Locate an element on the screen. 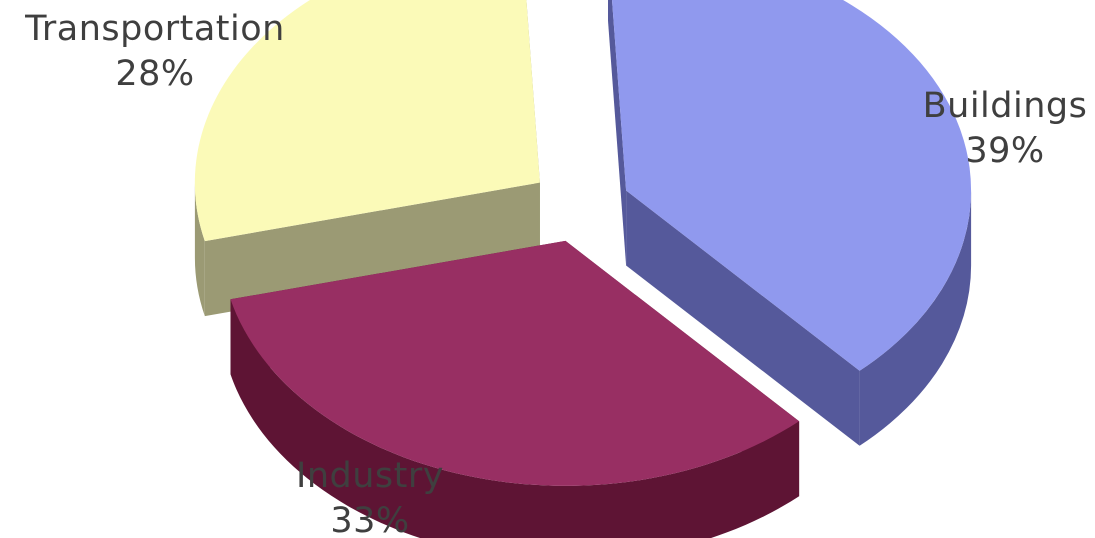  slice-name-transportation: Transportation is located at coordinates (154, 29).